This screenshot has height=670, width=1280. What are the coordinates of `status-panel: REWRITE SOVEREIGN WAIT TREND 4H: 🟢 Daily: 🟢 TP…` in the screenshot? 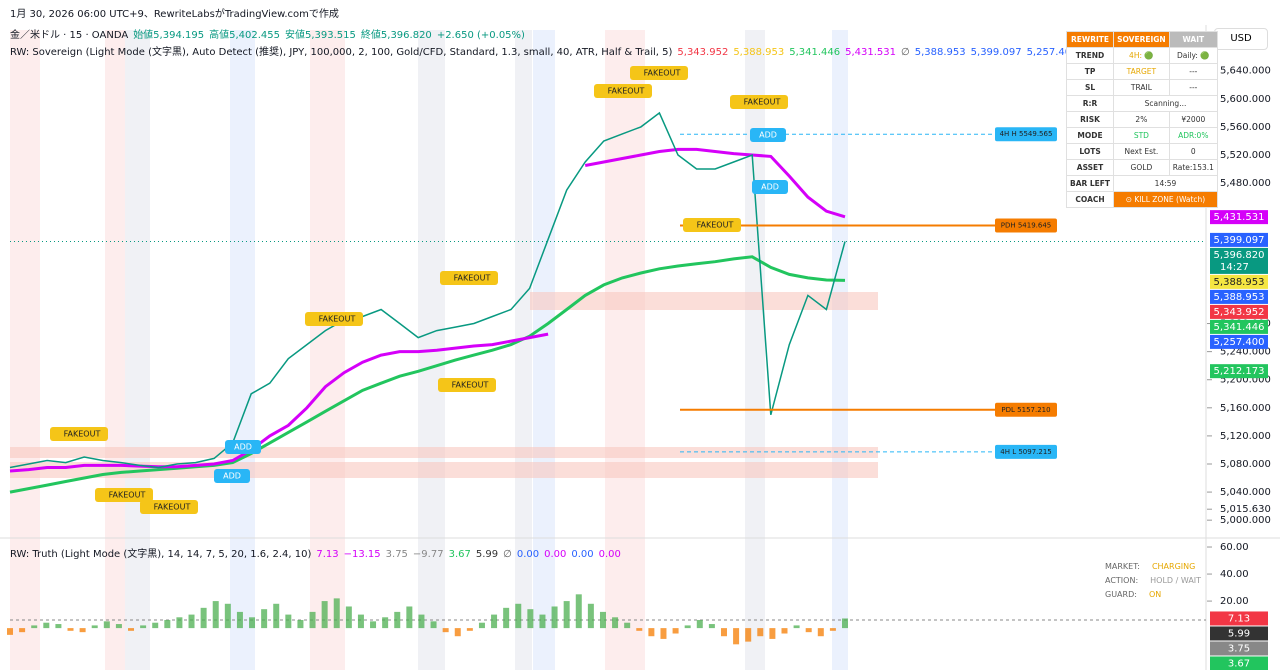 It's located at (1141, 119).